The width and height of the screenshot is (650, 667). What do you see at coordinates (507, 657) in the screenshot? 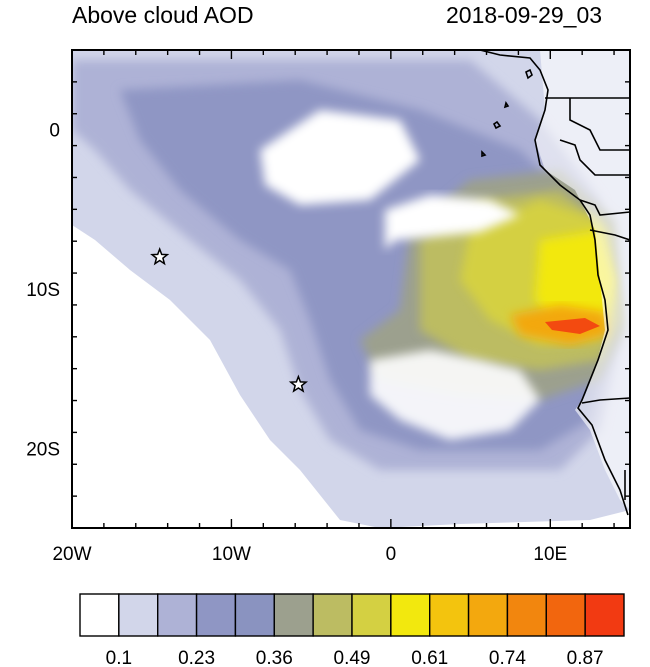
I see `colorbar-label: 0.74` at bounding box center [507, 657].